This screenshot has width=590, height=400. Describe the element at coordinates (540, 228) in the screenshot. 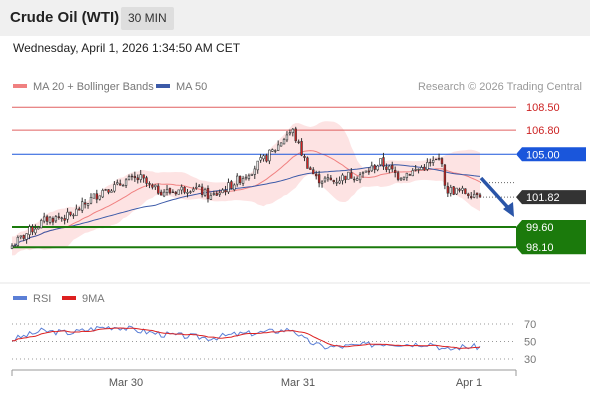

I see `support-label: 99.60` at that location.